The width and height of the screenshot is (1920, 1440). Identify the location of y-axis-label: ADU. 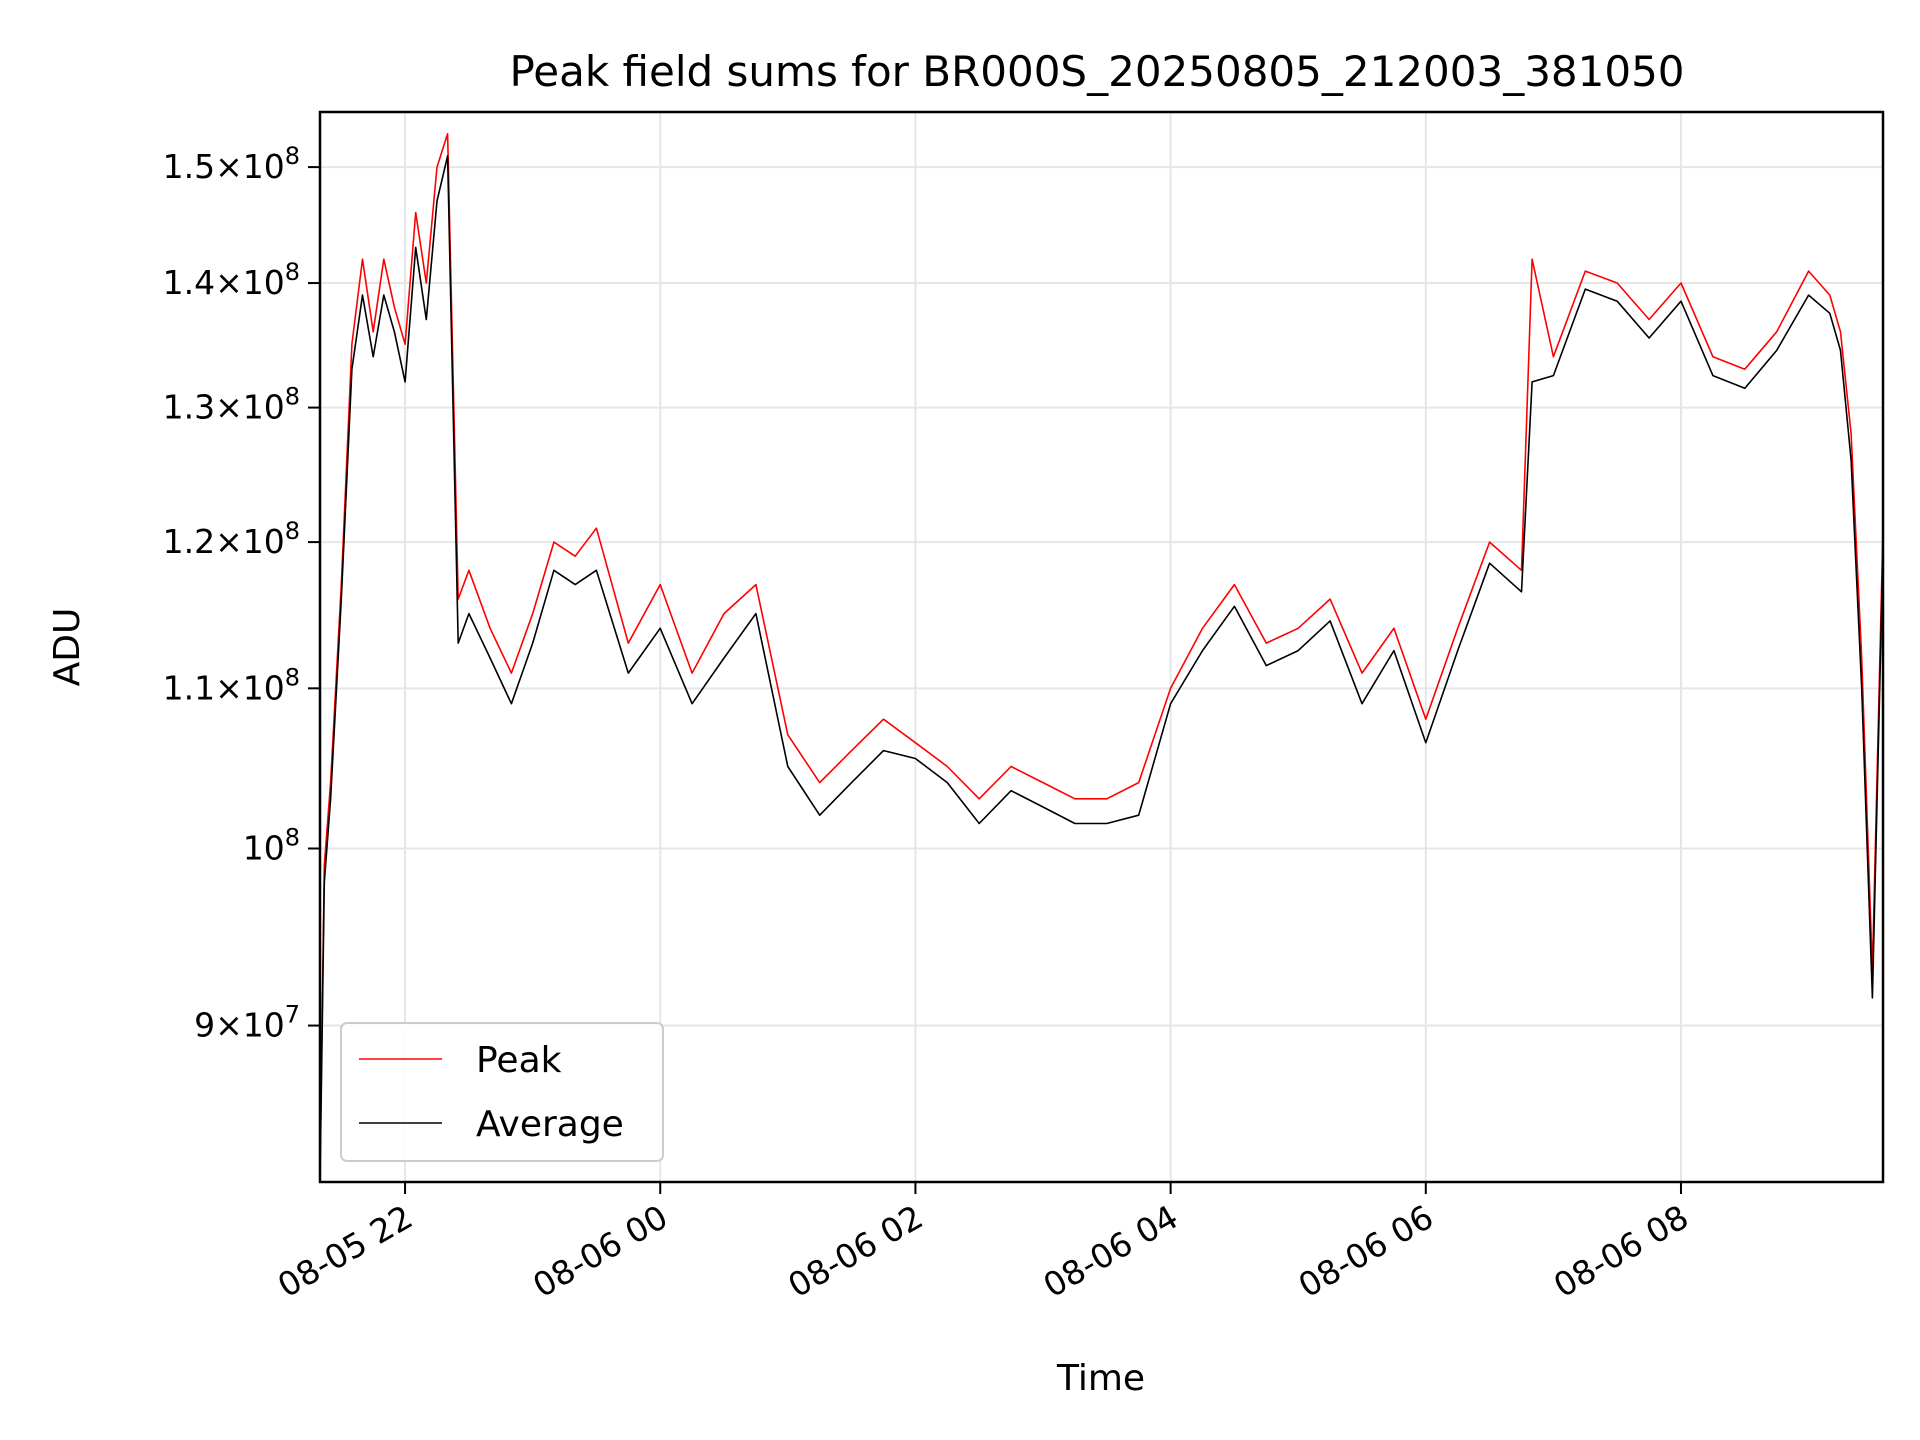
(67, 647).